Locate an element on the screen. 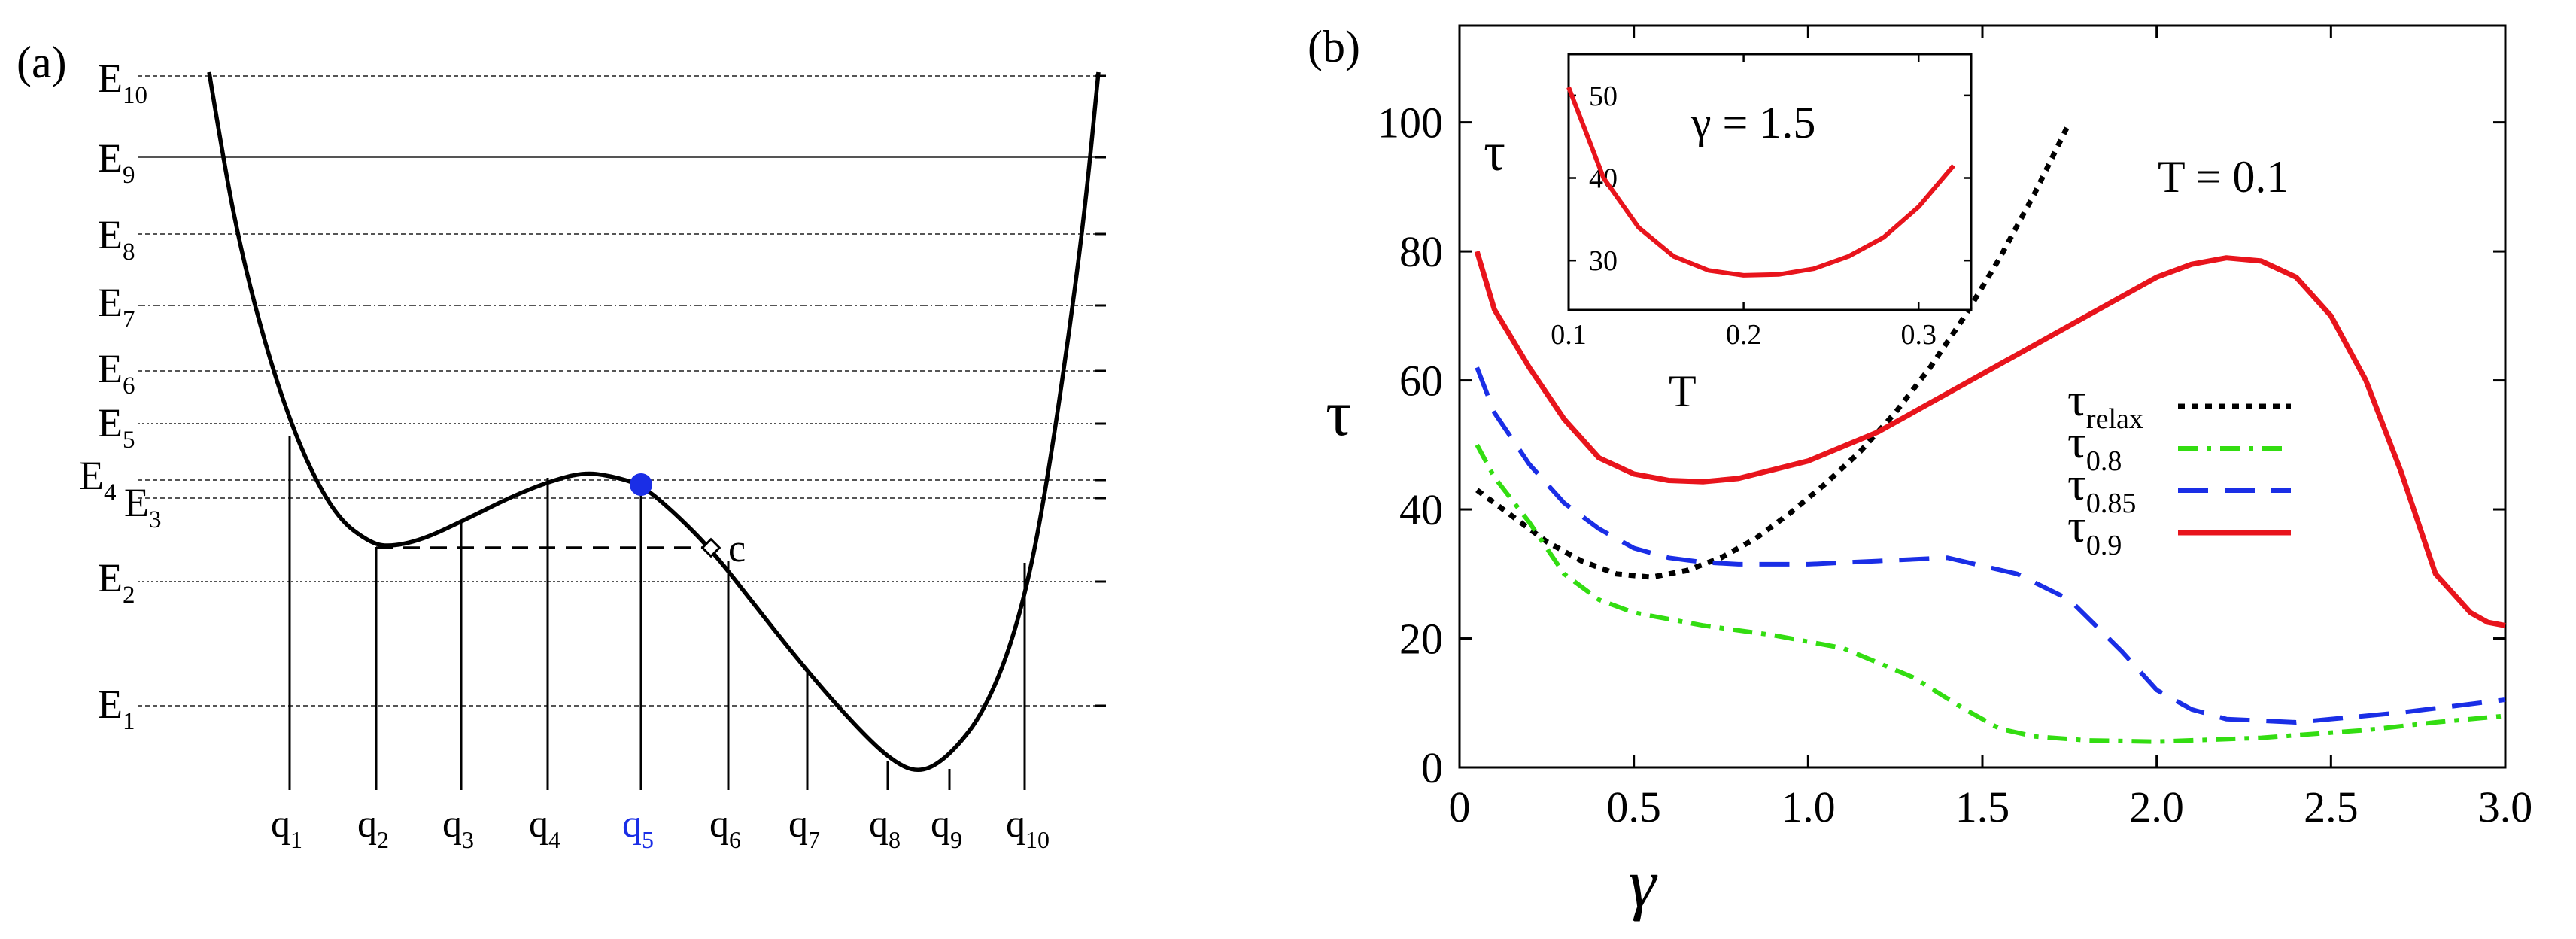 The image size is (2576, 939). legend-label-sub: relax is located at coordinates (2114, 419).